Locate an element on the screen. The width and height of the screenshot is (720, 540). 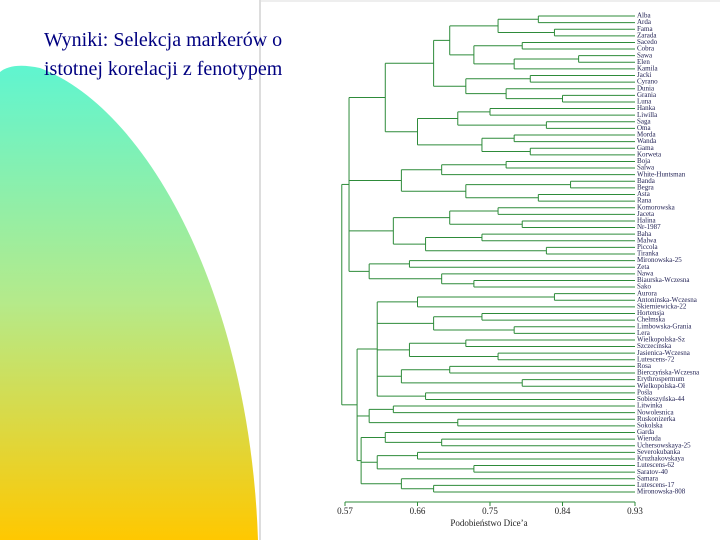
title-line: Wyniki: Selekcja markerów o is located at coordinates (163, 40).